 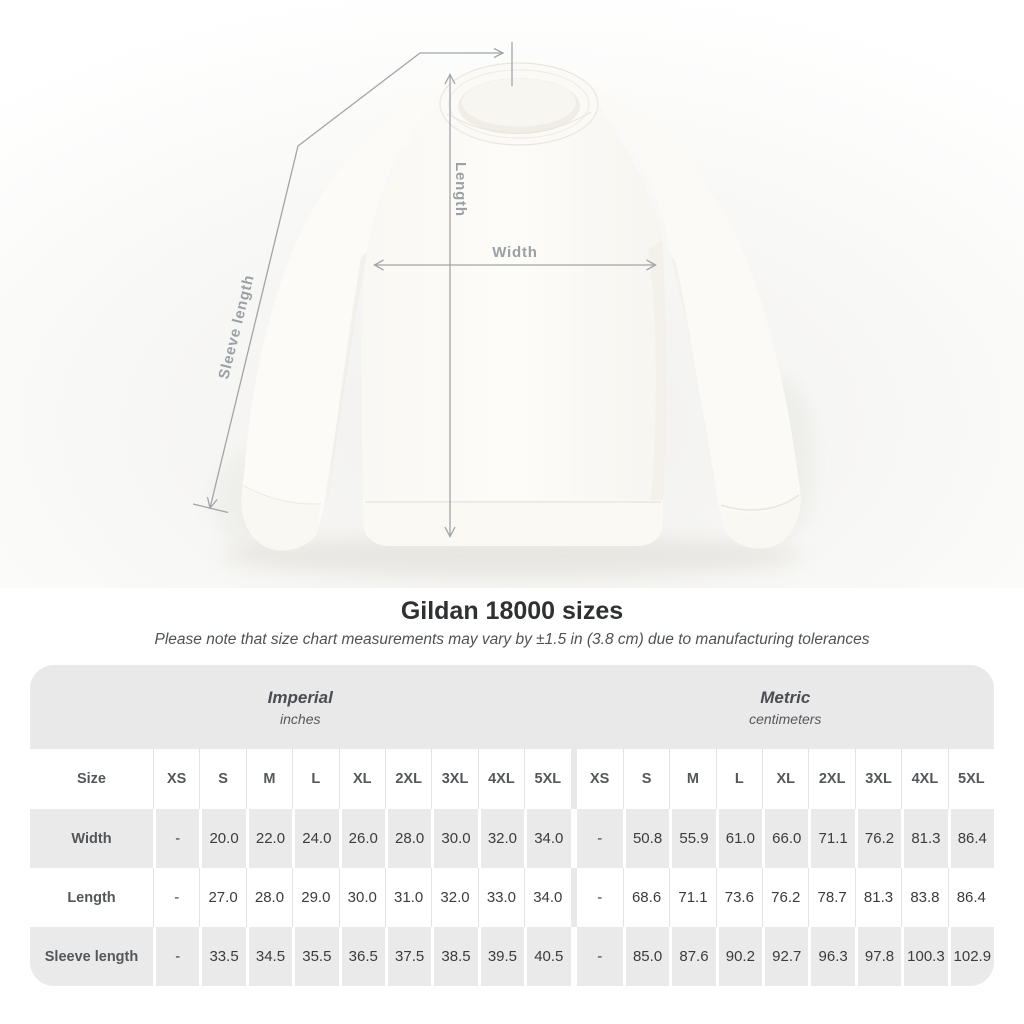 What do you see at coordinates (739, 838) in the screenshot?
I see `value-cell-metric: 61.0` at bounding box center [739, 838].